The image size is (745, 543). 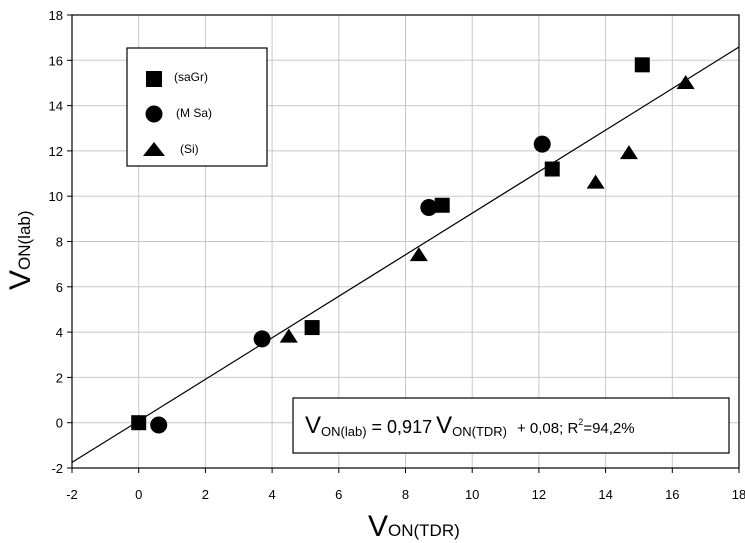 What do you see at coordinates (424, 530) in the screenshot?
I see `x-axis-title-sub: ON(TDR)` at bounding box center [424, 530].